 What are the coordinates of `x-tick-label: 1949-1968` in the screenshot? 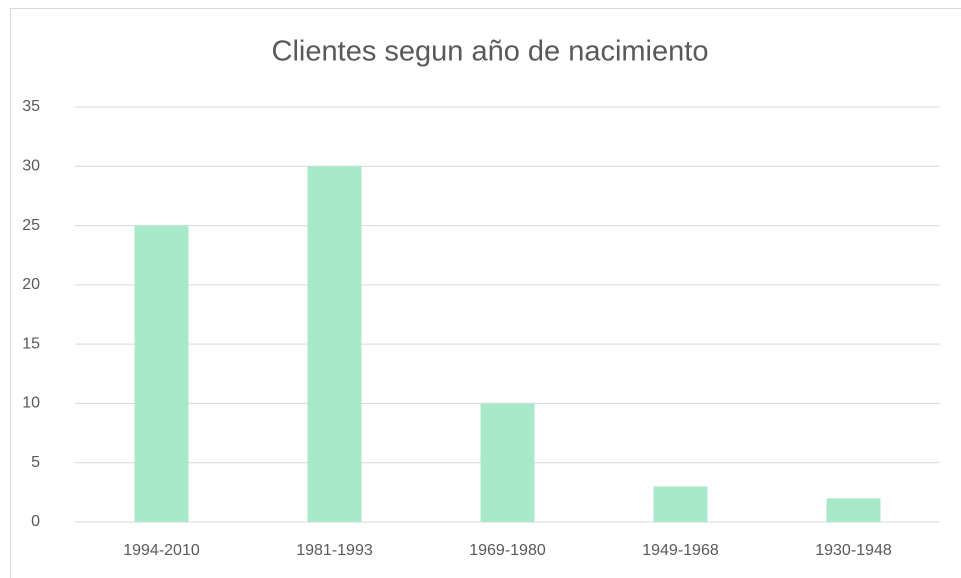 It's located at (680, 550).